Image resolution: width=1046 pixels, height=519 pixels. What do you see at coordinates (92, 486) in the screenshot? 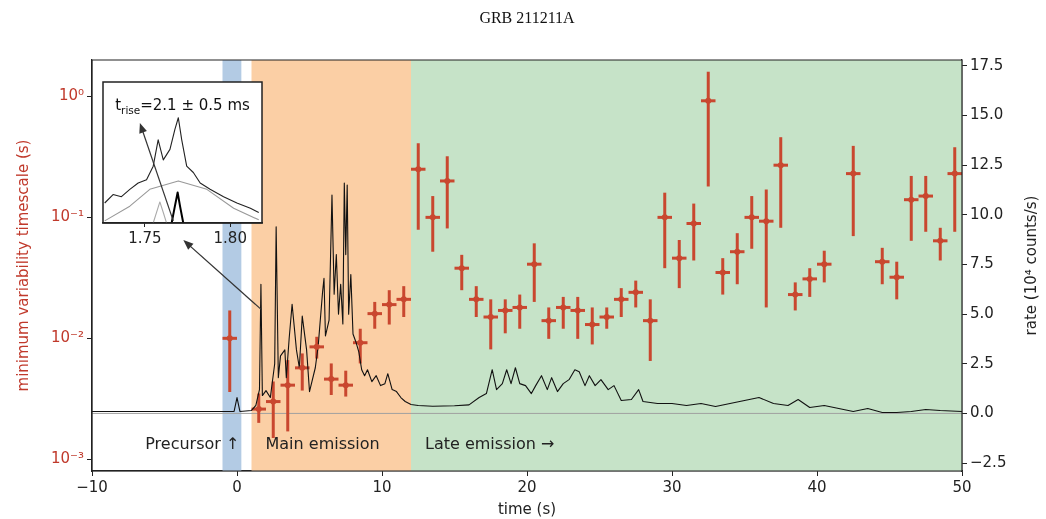
I see `x-tick-label: −10` at bounding box center [92, 486].